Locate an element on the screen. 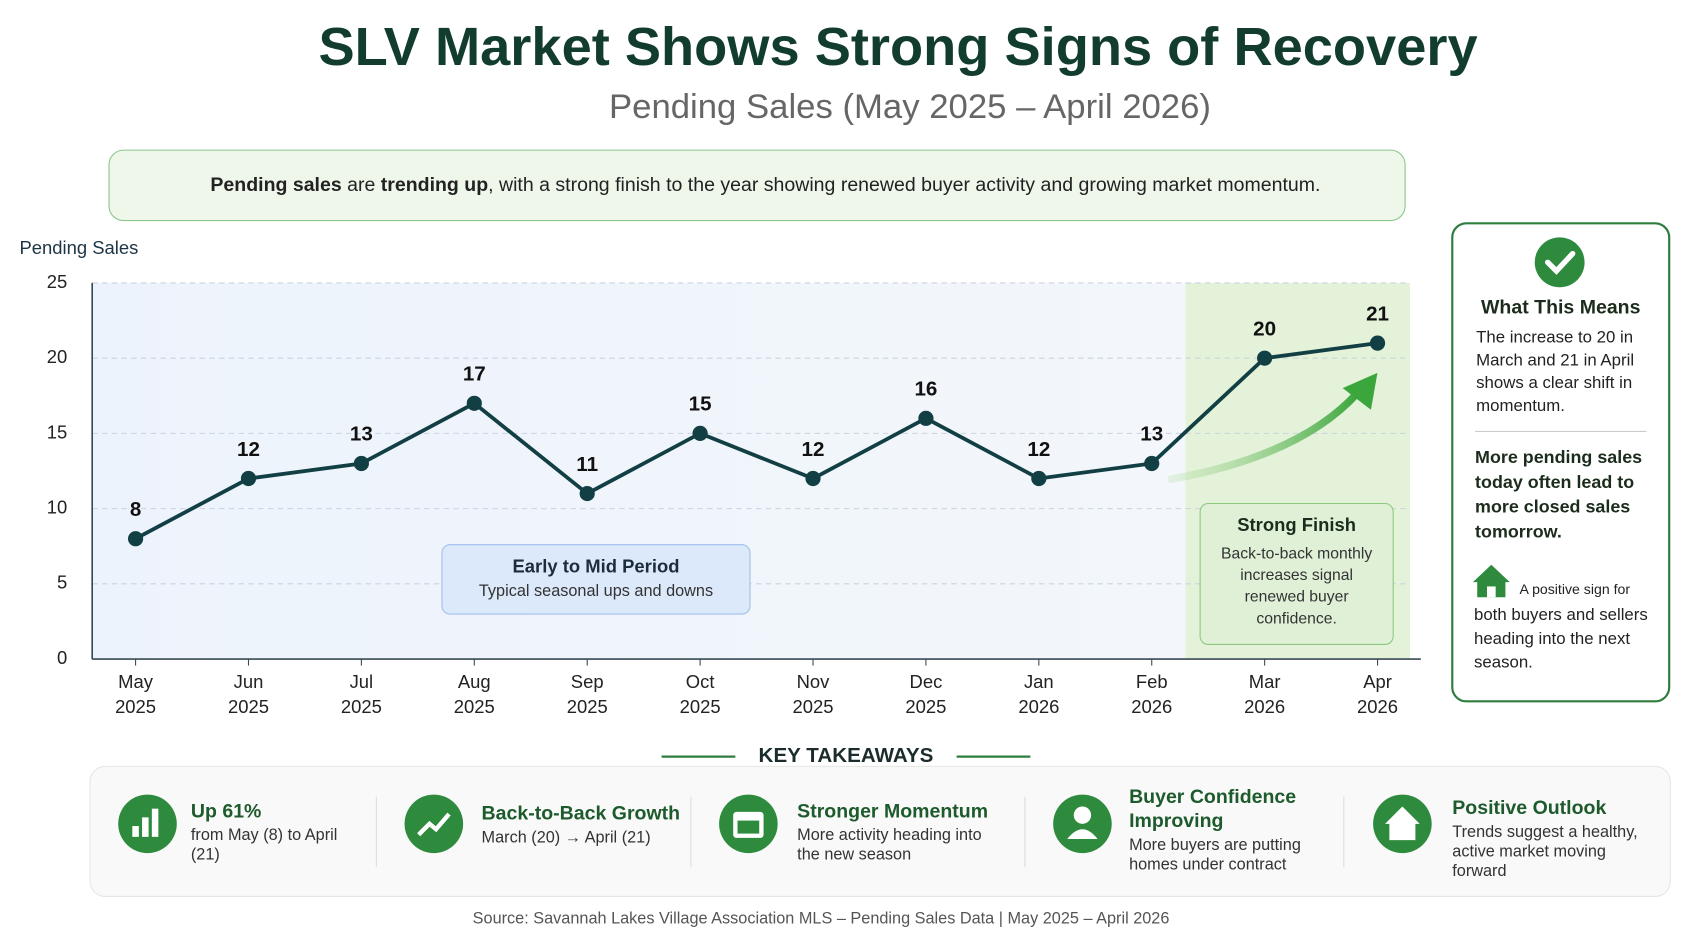 This screenshot has width=1692, height=929. value-label: 20 is located at coordinates (1264, 328).